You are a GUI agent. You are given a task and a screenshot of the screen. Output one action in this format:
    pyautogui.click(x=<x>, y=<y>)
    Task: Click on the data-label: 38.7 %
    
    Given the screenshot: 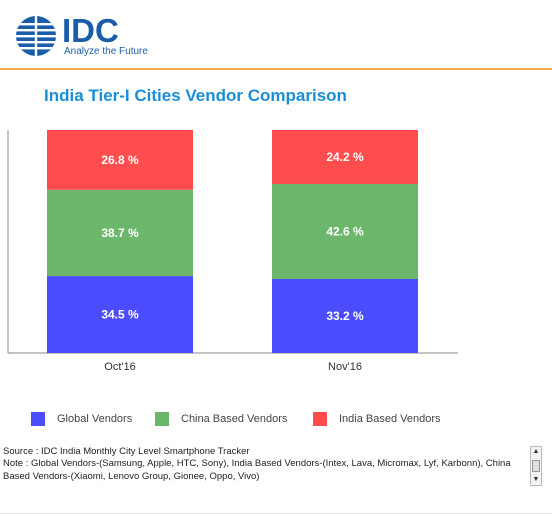 What is the action you would take?
    pyautogui.click(x=120, y=233)
    